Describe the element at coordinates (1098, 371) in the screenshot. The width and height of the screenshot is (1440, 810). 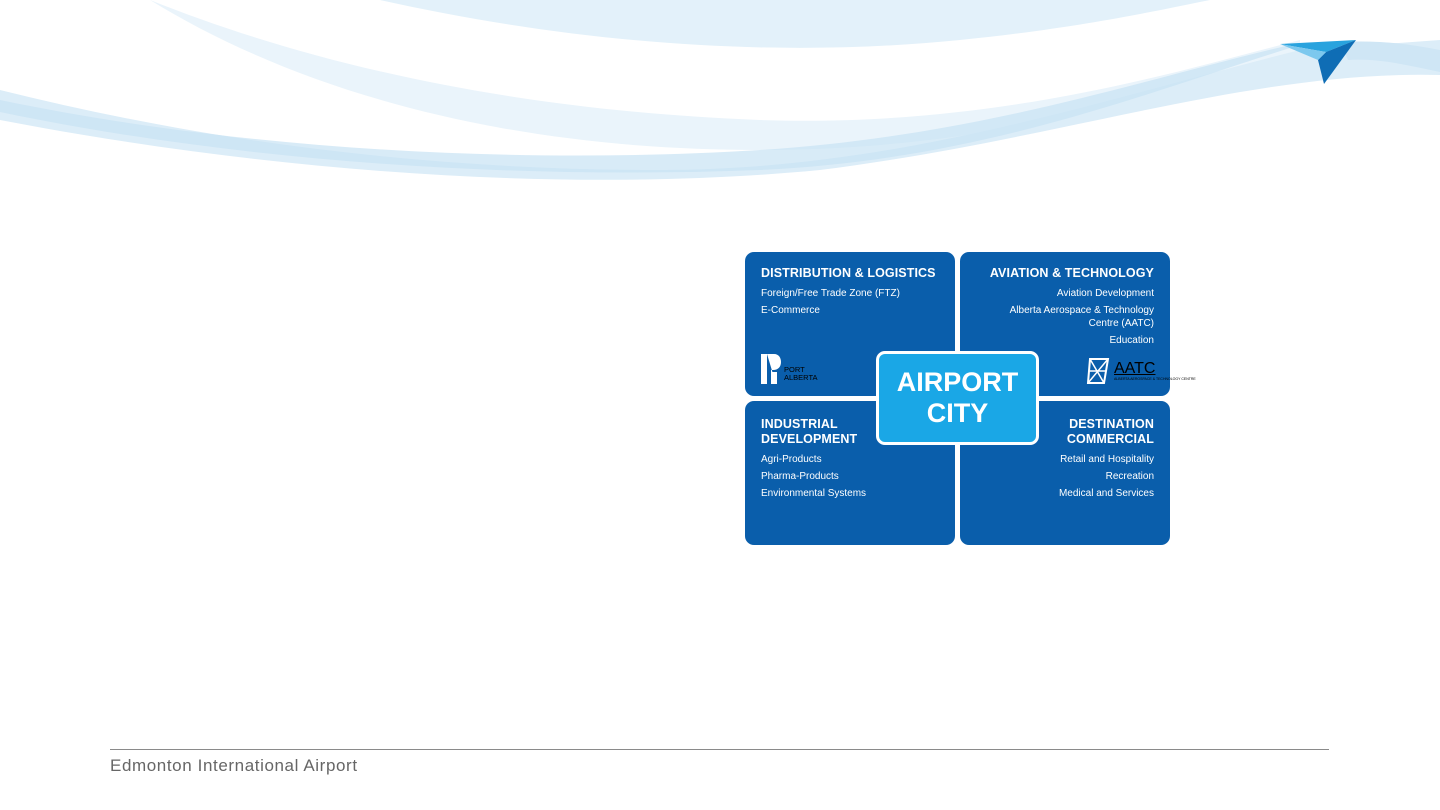
I see `aatc-icon` at that location.